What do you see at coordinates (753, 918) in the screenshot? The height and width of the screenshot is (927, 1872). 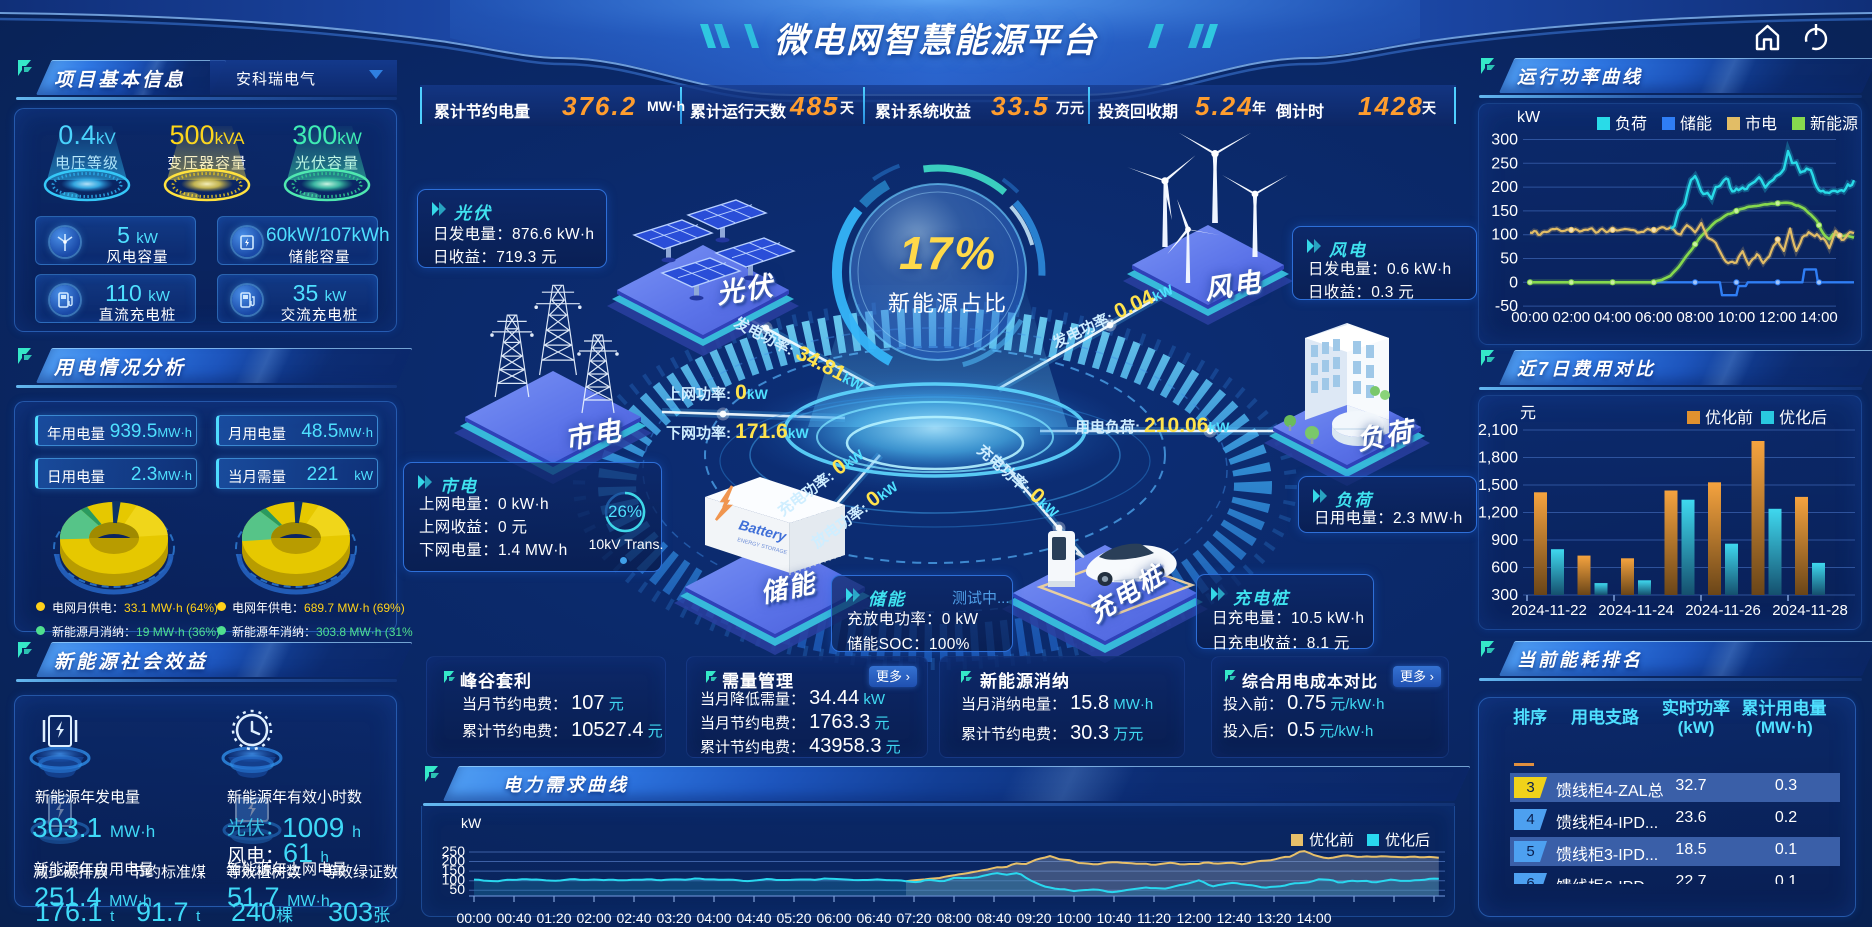 I see `svg-text: 04:40` at bounding box center [753, 918].